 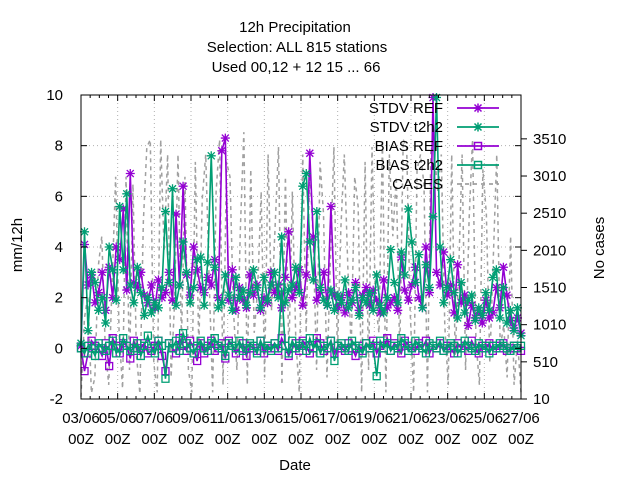 I want to click on y-axis-label: mm/12h, so click(x=17, y=245).